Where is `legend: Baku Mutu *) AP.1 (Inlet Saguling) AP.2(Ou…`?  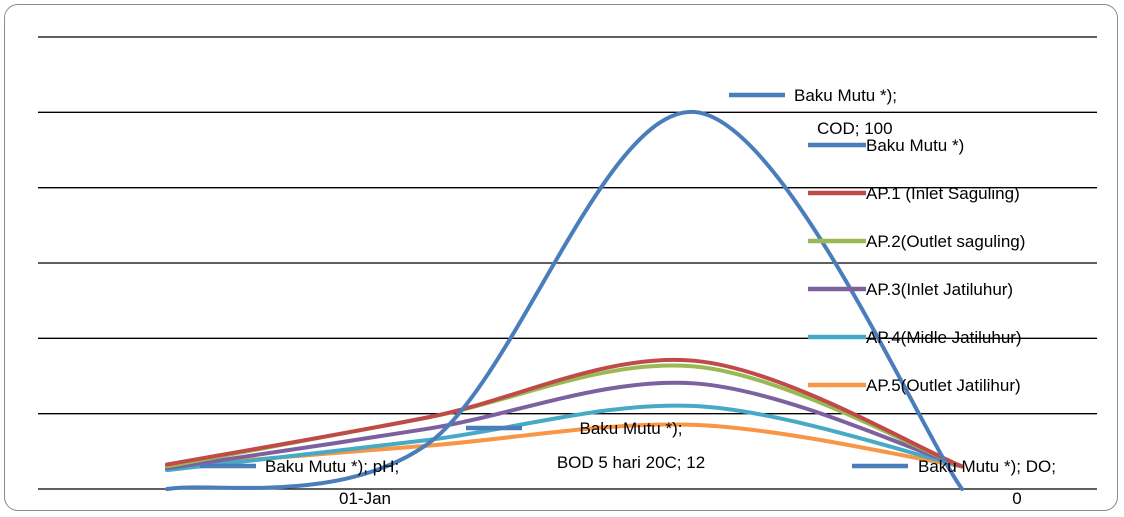 legend: Baku Mutu *) AP.1 (Inlet Saguling) AP.2(Ou… is located at coordinates (916, 265).